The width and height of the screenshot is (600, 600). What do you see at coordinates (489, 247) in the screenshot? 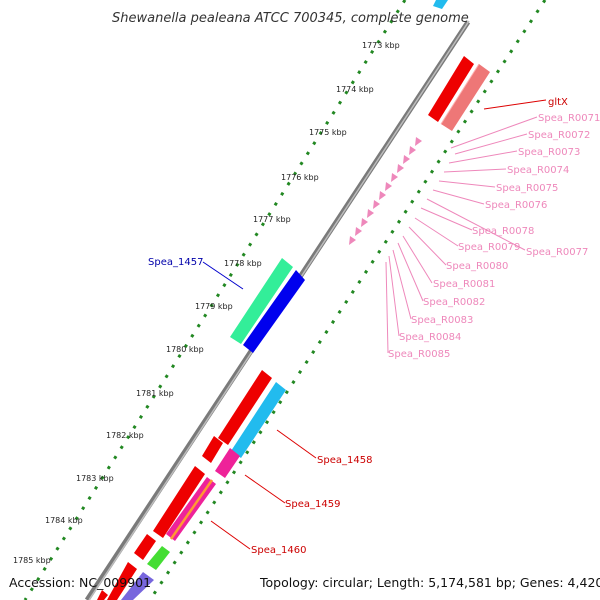
I see `trna-label: Spea_R0079` at bounding box center [489, 247].